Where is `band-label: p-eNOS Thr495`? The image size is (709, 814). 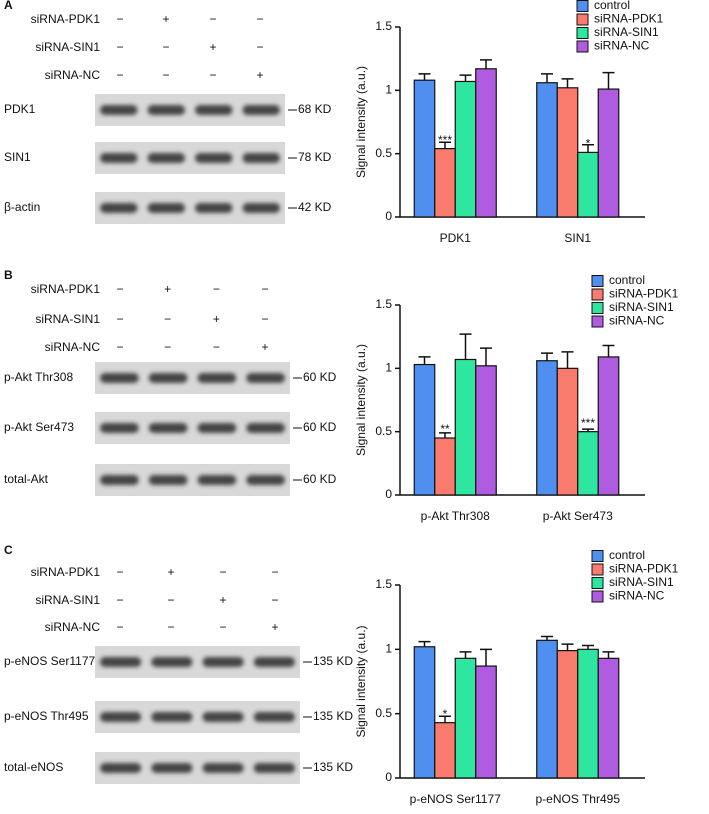
band-label: p-eNOS Thr495 is located at coordinates (46, 716).